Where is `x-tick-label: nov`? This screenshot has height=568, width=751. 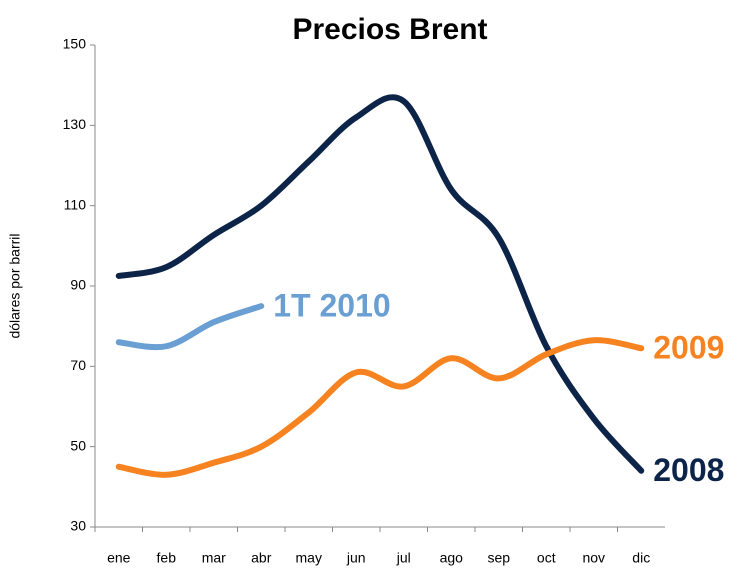
x-tick-label: nov is located at coordinates (593, 558).